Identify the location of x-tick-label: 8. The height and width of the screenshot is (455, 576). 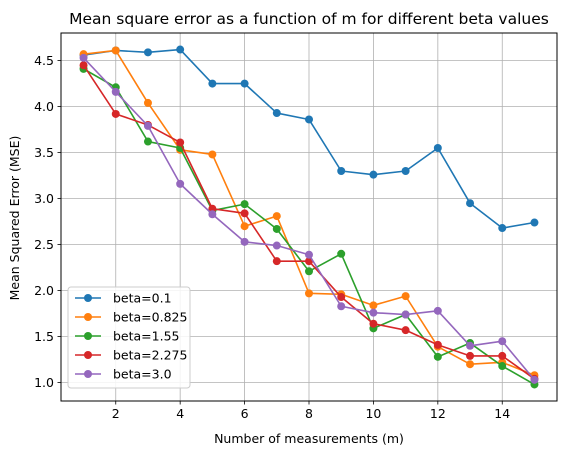
(309, 413).